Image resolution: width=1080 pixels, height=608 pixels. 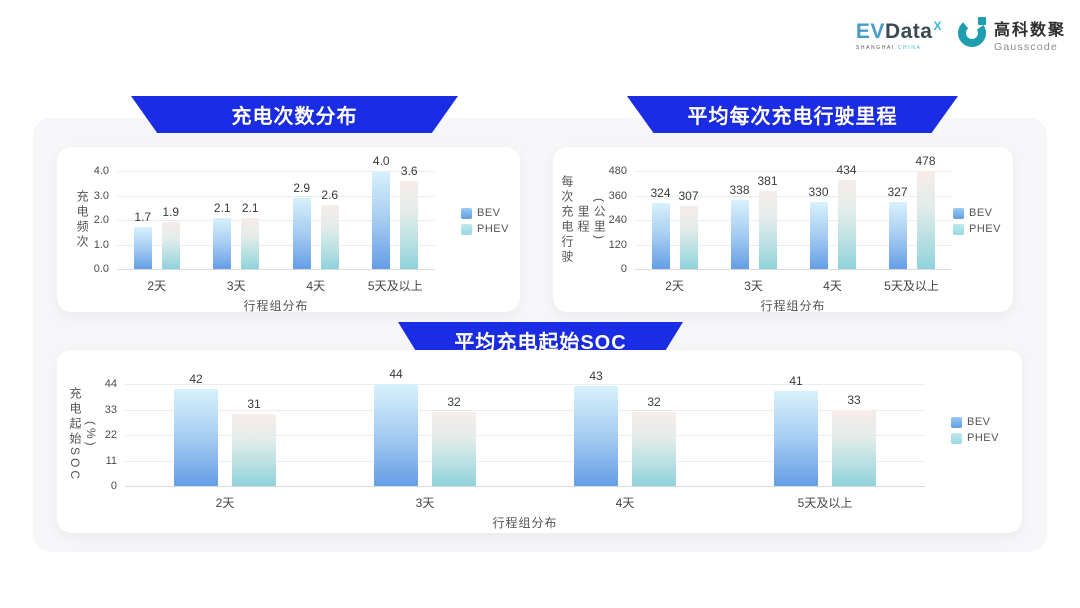 I want to click on gausscode-logo: 高科数聚 Gausscode, so click(x=1011, y=34).